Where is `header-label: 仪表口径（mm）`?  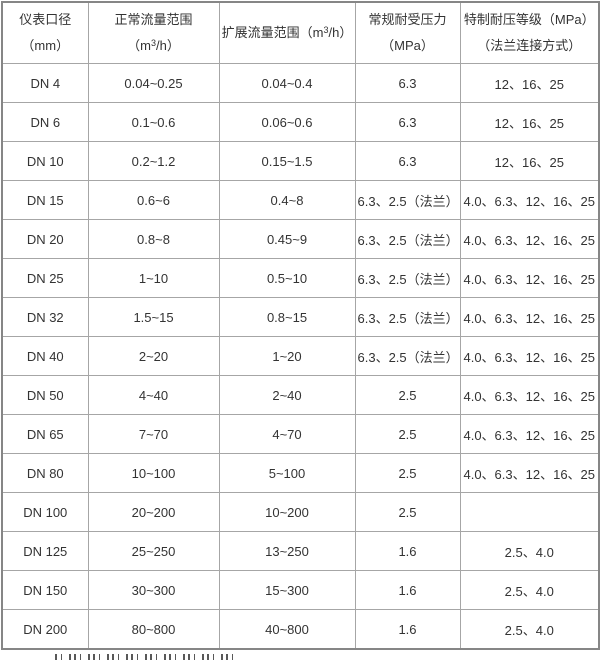
header-label: 仪表口径（mm） is located at coordinates (45, 32).